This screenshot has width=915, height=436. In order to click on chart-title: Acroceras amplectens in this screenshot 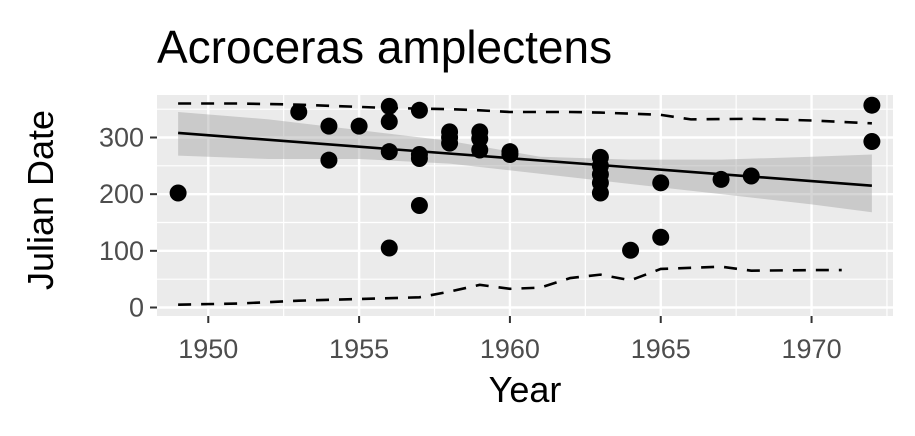, I will do `click(384, 47)`.